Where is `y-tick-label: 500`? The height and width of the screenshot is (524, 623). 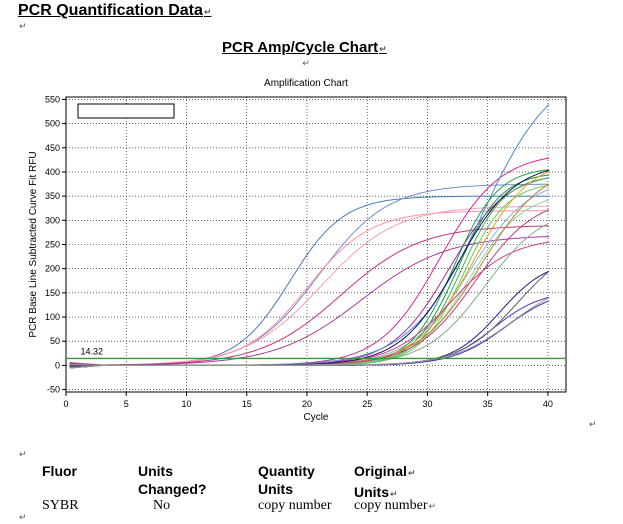
y-tick-label: 500 is located at coordinates (52, 124).